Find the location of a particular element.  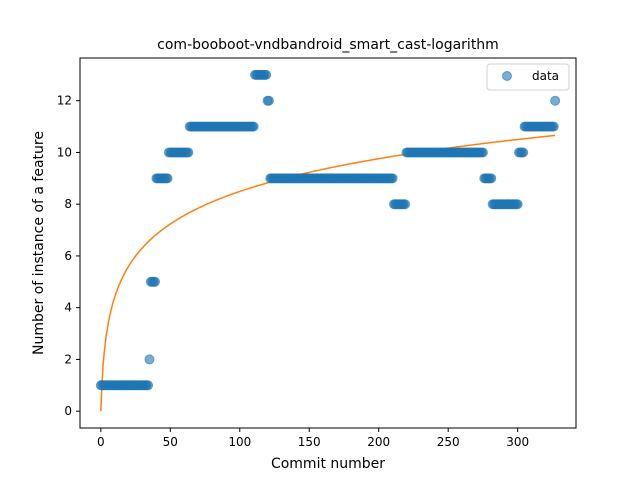

y-tick-label: 6 is located at coordinates (68, 256).